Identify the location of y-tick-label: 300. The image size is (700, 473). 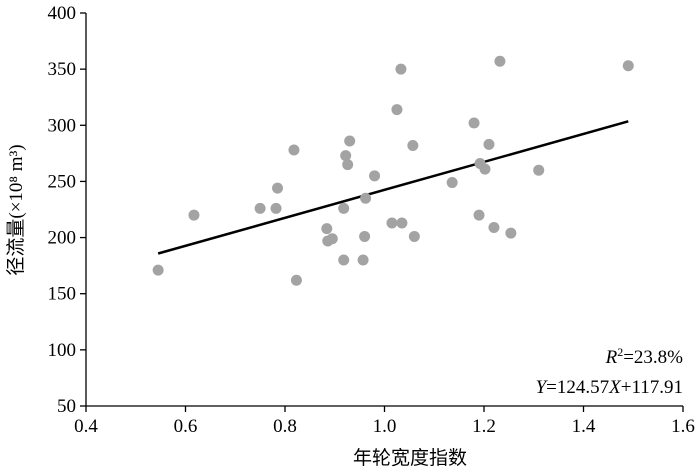
(62, 125).